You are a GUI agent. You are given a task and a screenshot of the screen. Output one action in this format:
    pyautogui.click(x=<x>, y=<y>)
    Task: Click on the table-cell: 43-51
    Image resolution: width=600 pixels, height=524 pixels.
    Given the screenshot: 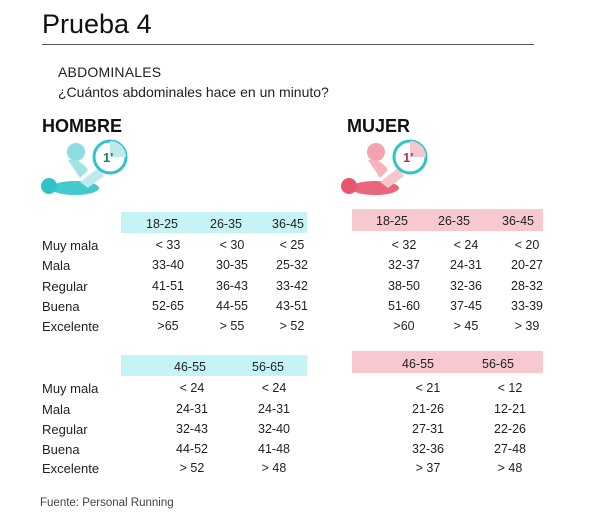 What is the action you would take?
    pyautogui.click(x=292, y=306)
    